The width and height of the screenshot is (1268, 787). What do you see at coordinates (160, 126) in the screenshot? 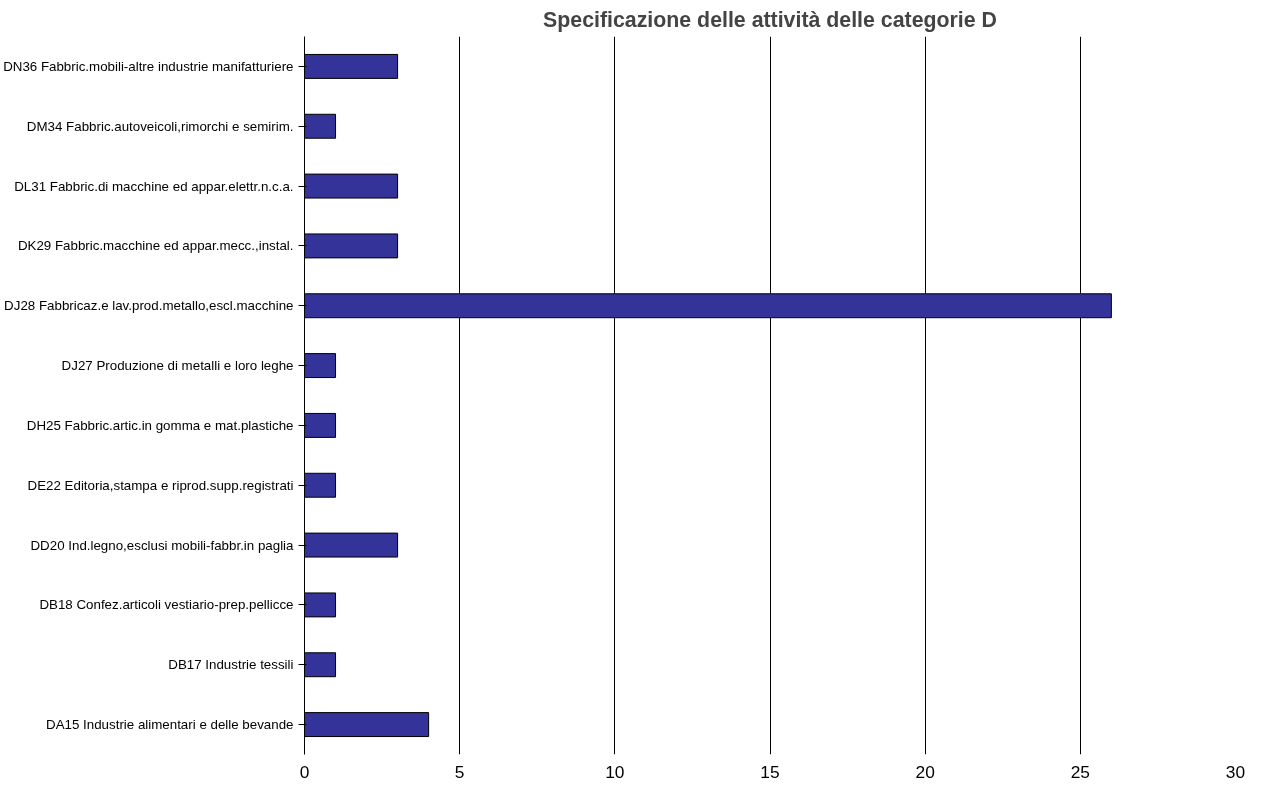
I see `y-tick-label: DM34 Fabbric.autoveicoli,rimorchi e semirim.` at bounding box center [160, 126].